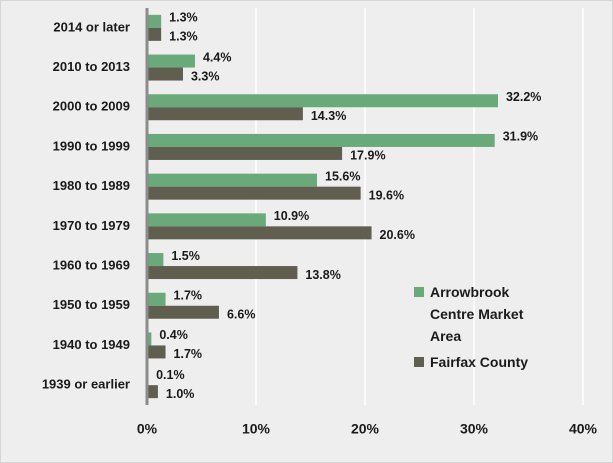  I want to click on x-tick-label: 10%, so click(256, 429).